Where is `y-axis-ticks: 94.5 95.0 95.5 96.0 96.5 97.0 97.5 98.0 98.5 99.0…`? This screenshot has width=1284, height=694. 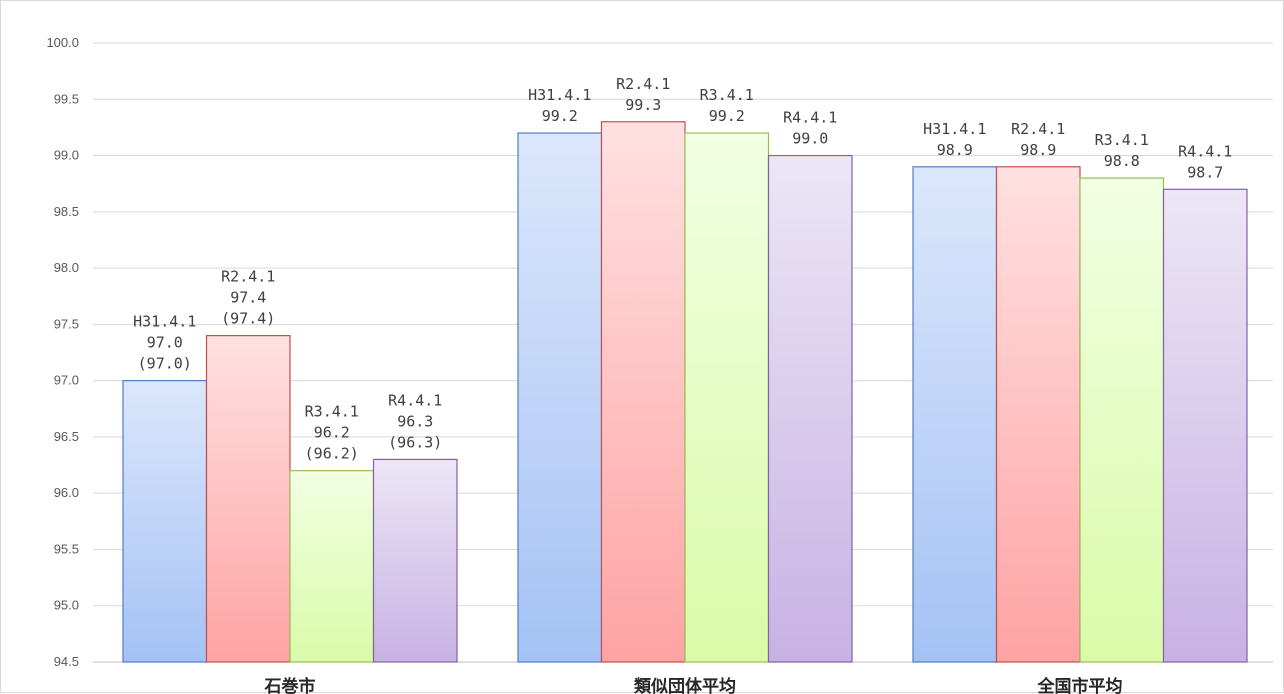
y-axis-ticks: 94.5 95.0 95.5 96.0 96.5 97.0 97.5 98.0 98.5 99.0… is located at coordinates (62, 352).